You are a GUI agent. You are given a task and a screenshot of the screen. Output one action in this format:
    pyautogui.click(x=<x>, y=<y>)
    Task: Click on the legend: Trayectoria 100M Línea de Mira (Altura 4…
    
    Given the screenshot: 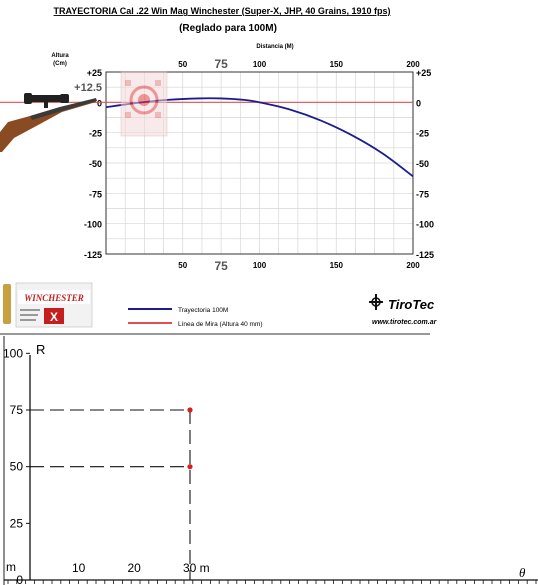 What is the action you would take?
    pyautogui.click(x=195, y=317)
    